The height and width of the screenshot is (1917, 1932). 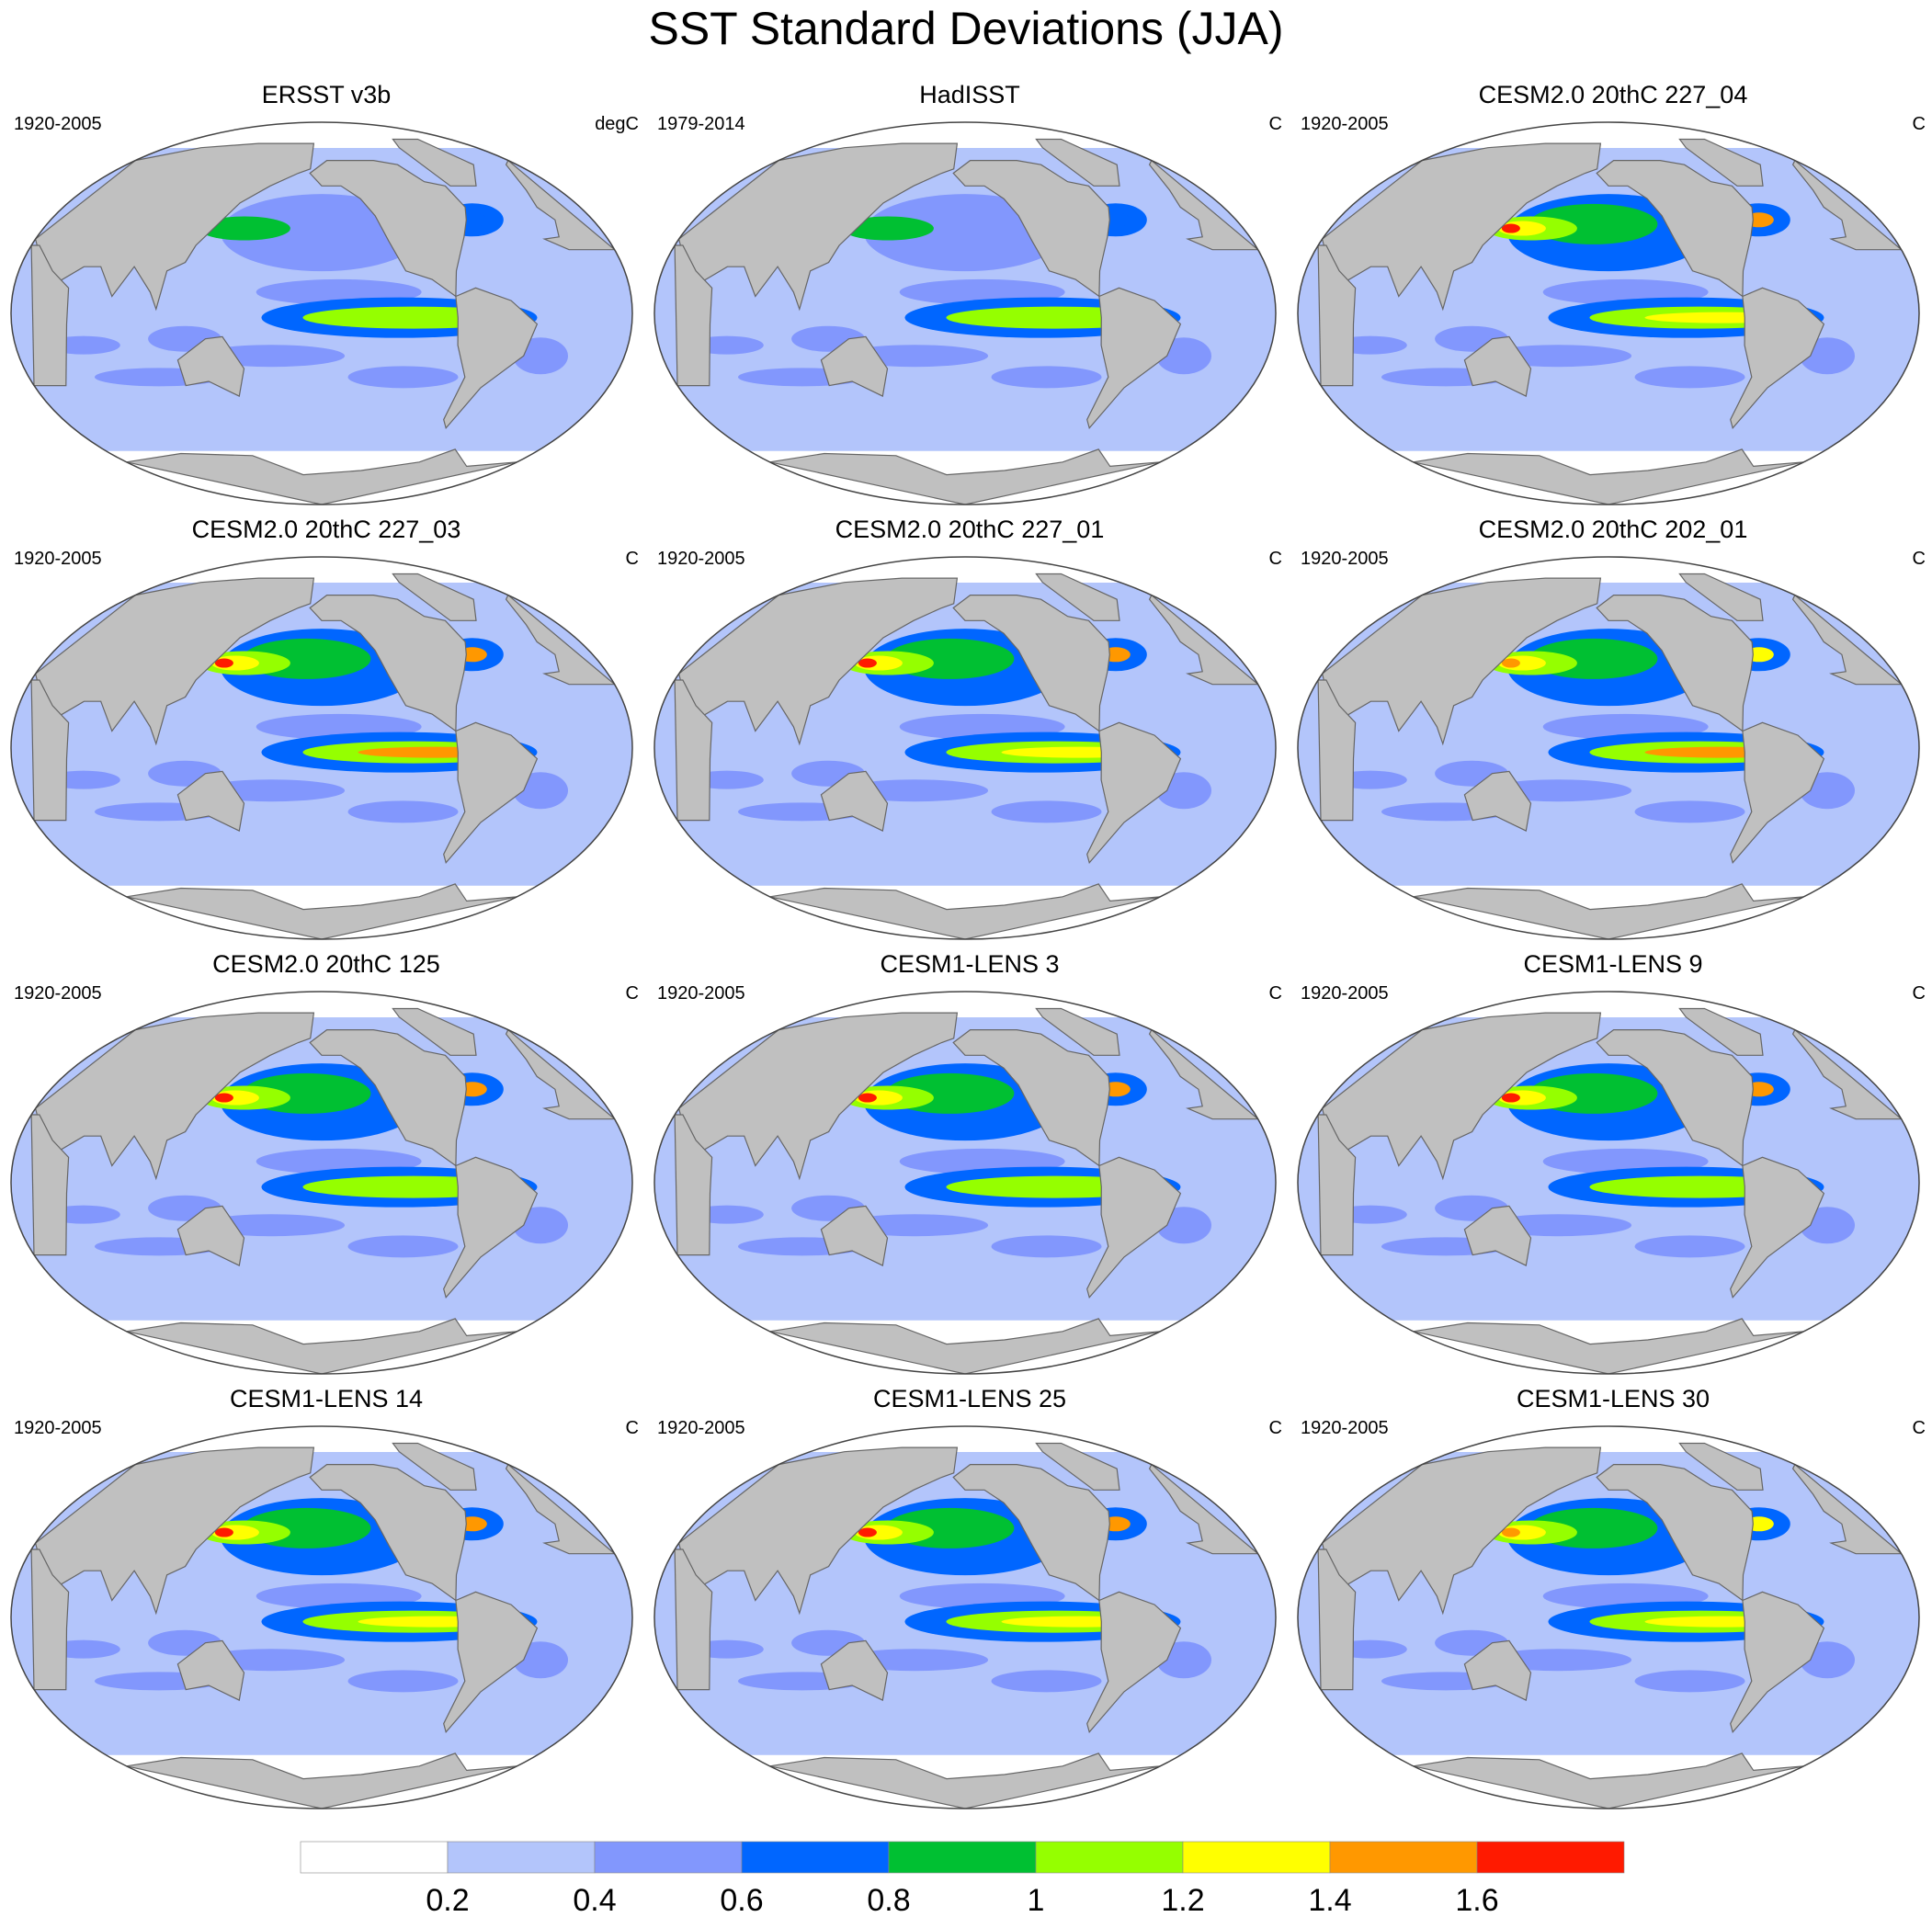 What do you see at coordinates (1182, 1899) in the screenshot?
I see `colorbar-tick-label: 1.2` at bounding box center [1182, 1899].